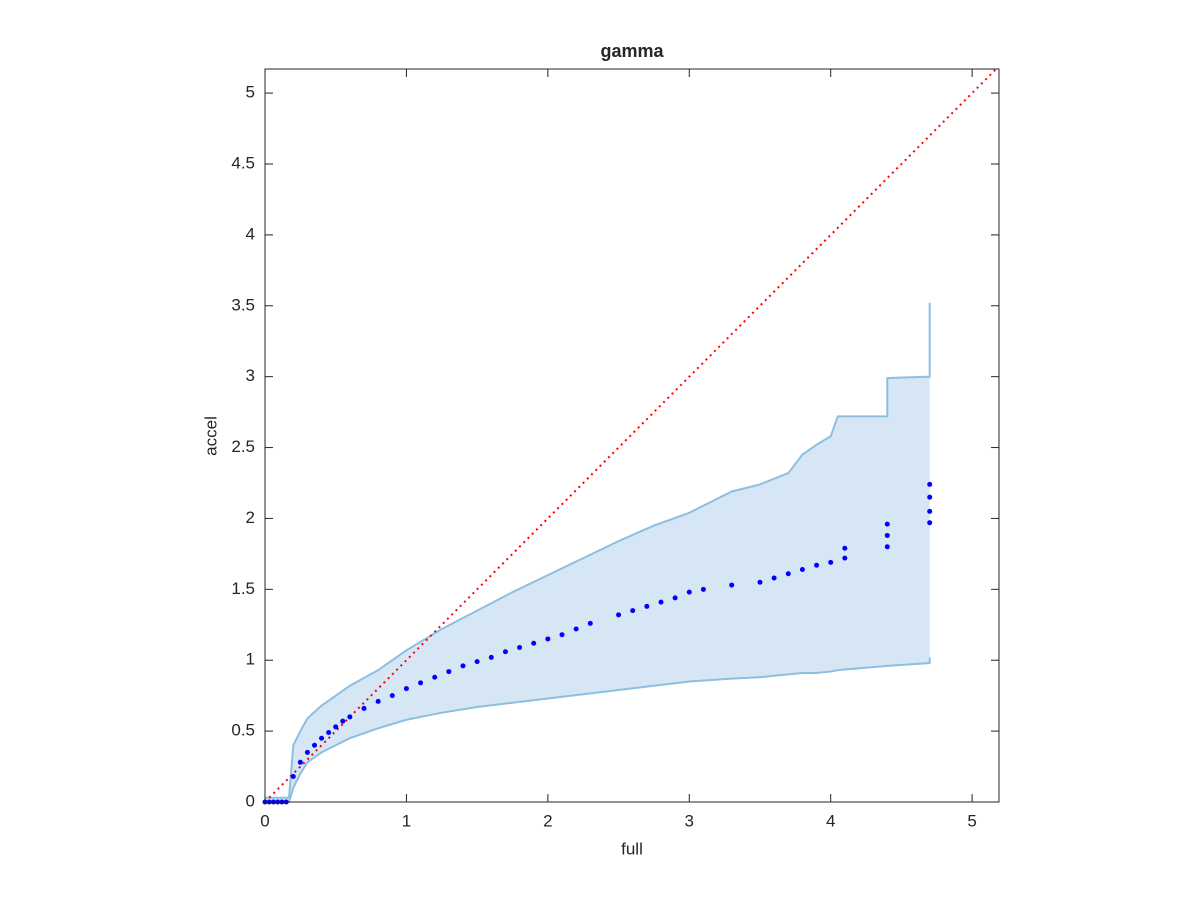  Describe the element at coordinates (243, 446) in the screenshot. I see `y-tick-label: 2.5` at that location.